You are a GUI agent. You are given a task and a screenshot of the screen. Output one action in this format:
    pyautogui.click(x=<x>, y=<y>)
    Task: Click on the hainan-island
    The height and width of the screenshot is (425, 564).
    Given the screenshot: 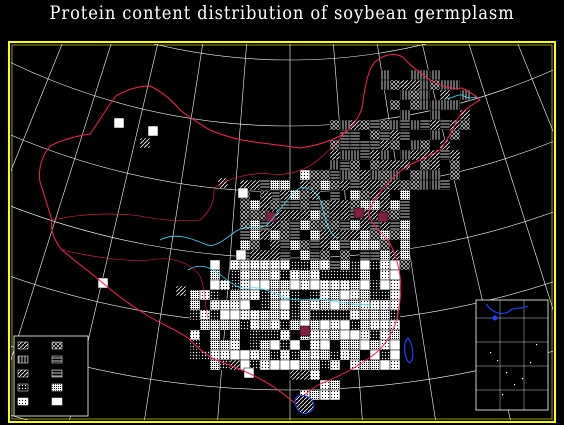 What is the action you would take?
    pyautogui.click(x=304, y=404)
    